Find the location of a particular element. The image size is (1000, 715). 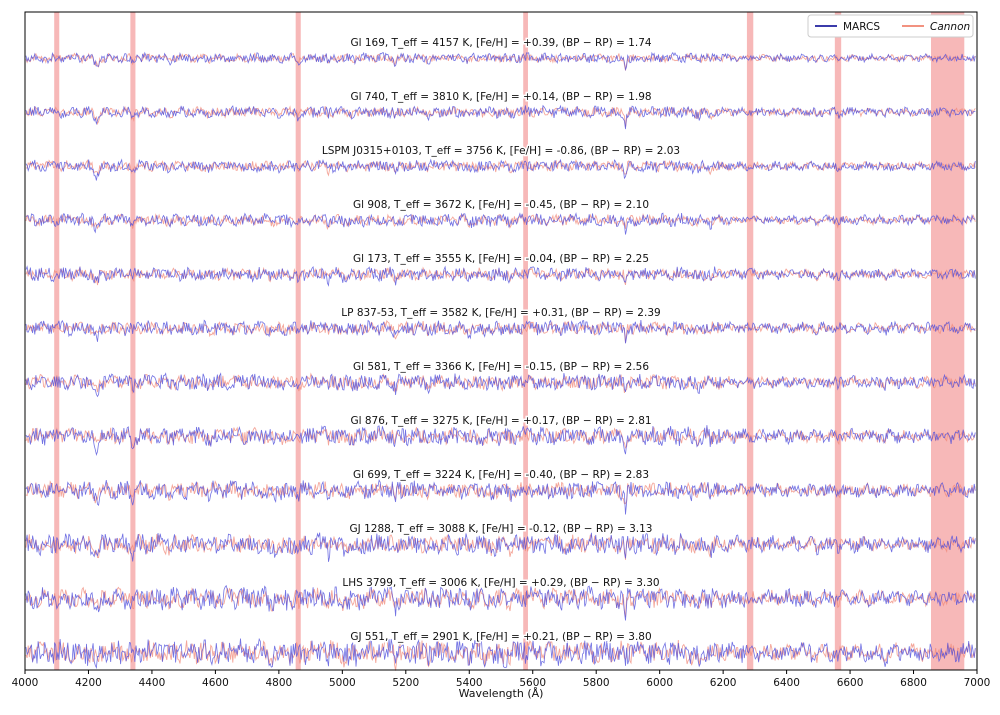

x-tick-label: 5400 is located at coordinates (469, 683).